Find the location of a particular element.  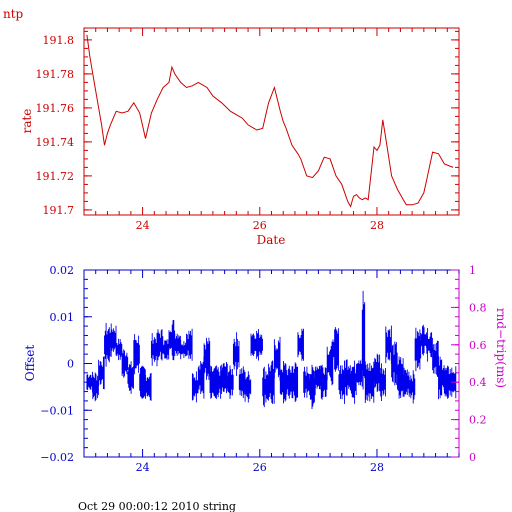

rtt-y-axis-label: rnd−trip(ms) is located at coordinates (501, 348).